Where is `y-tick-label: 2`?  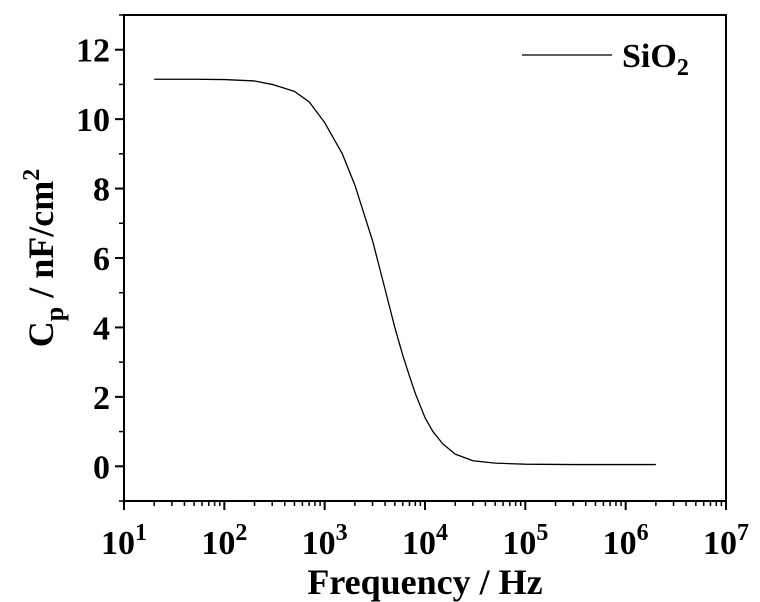
y-tick-label: 2 is located at coordinates (101, 398).